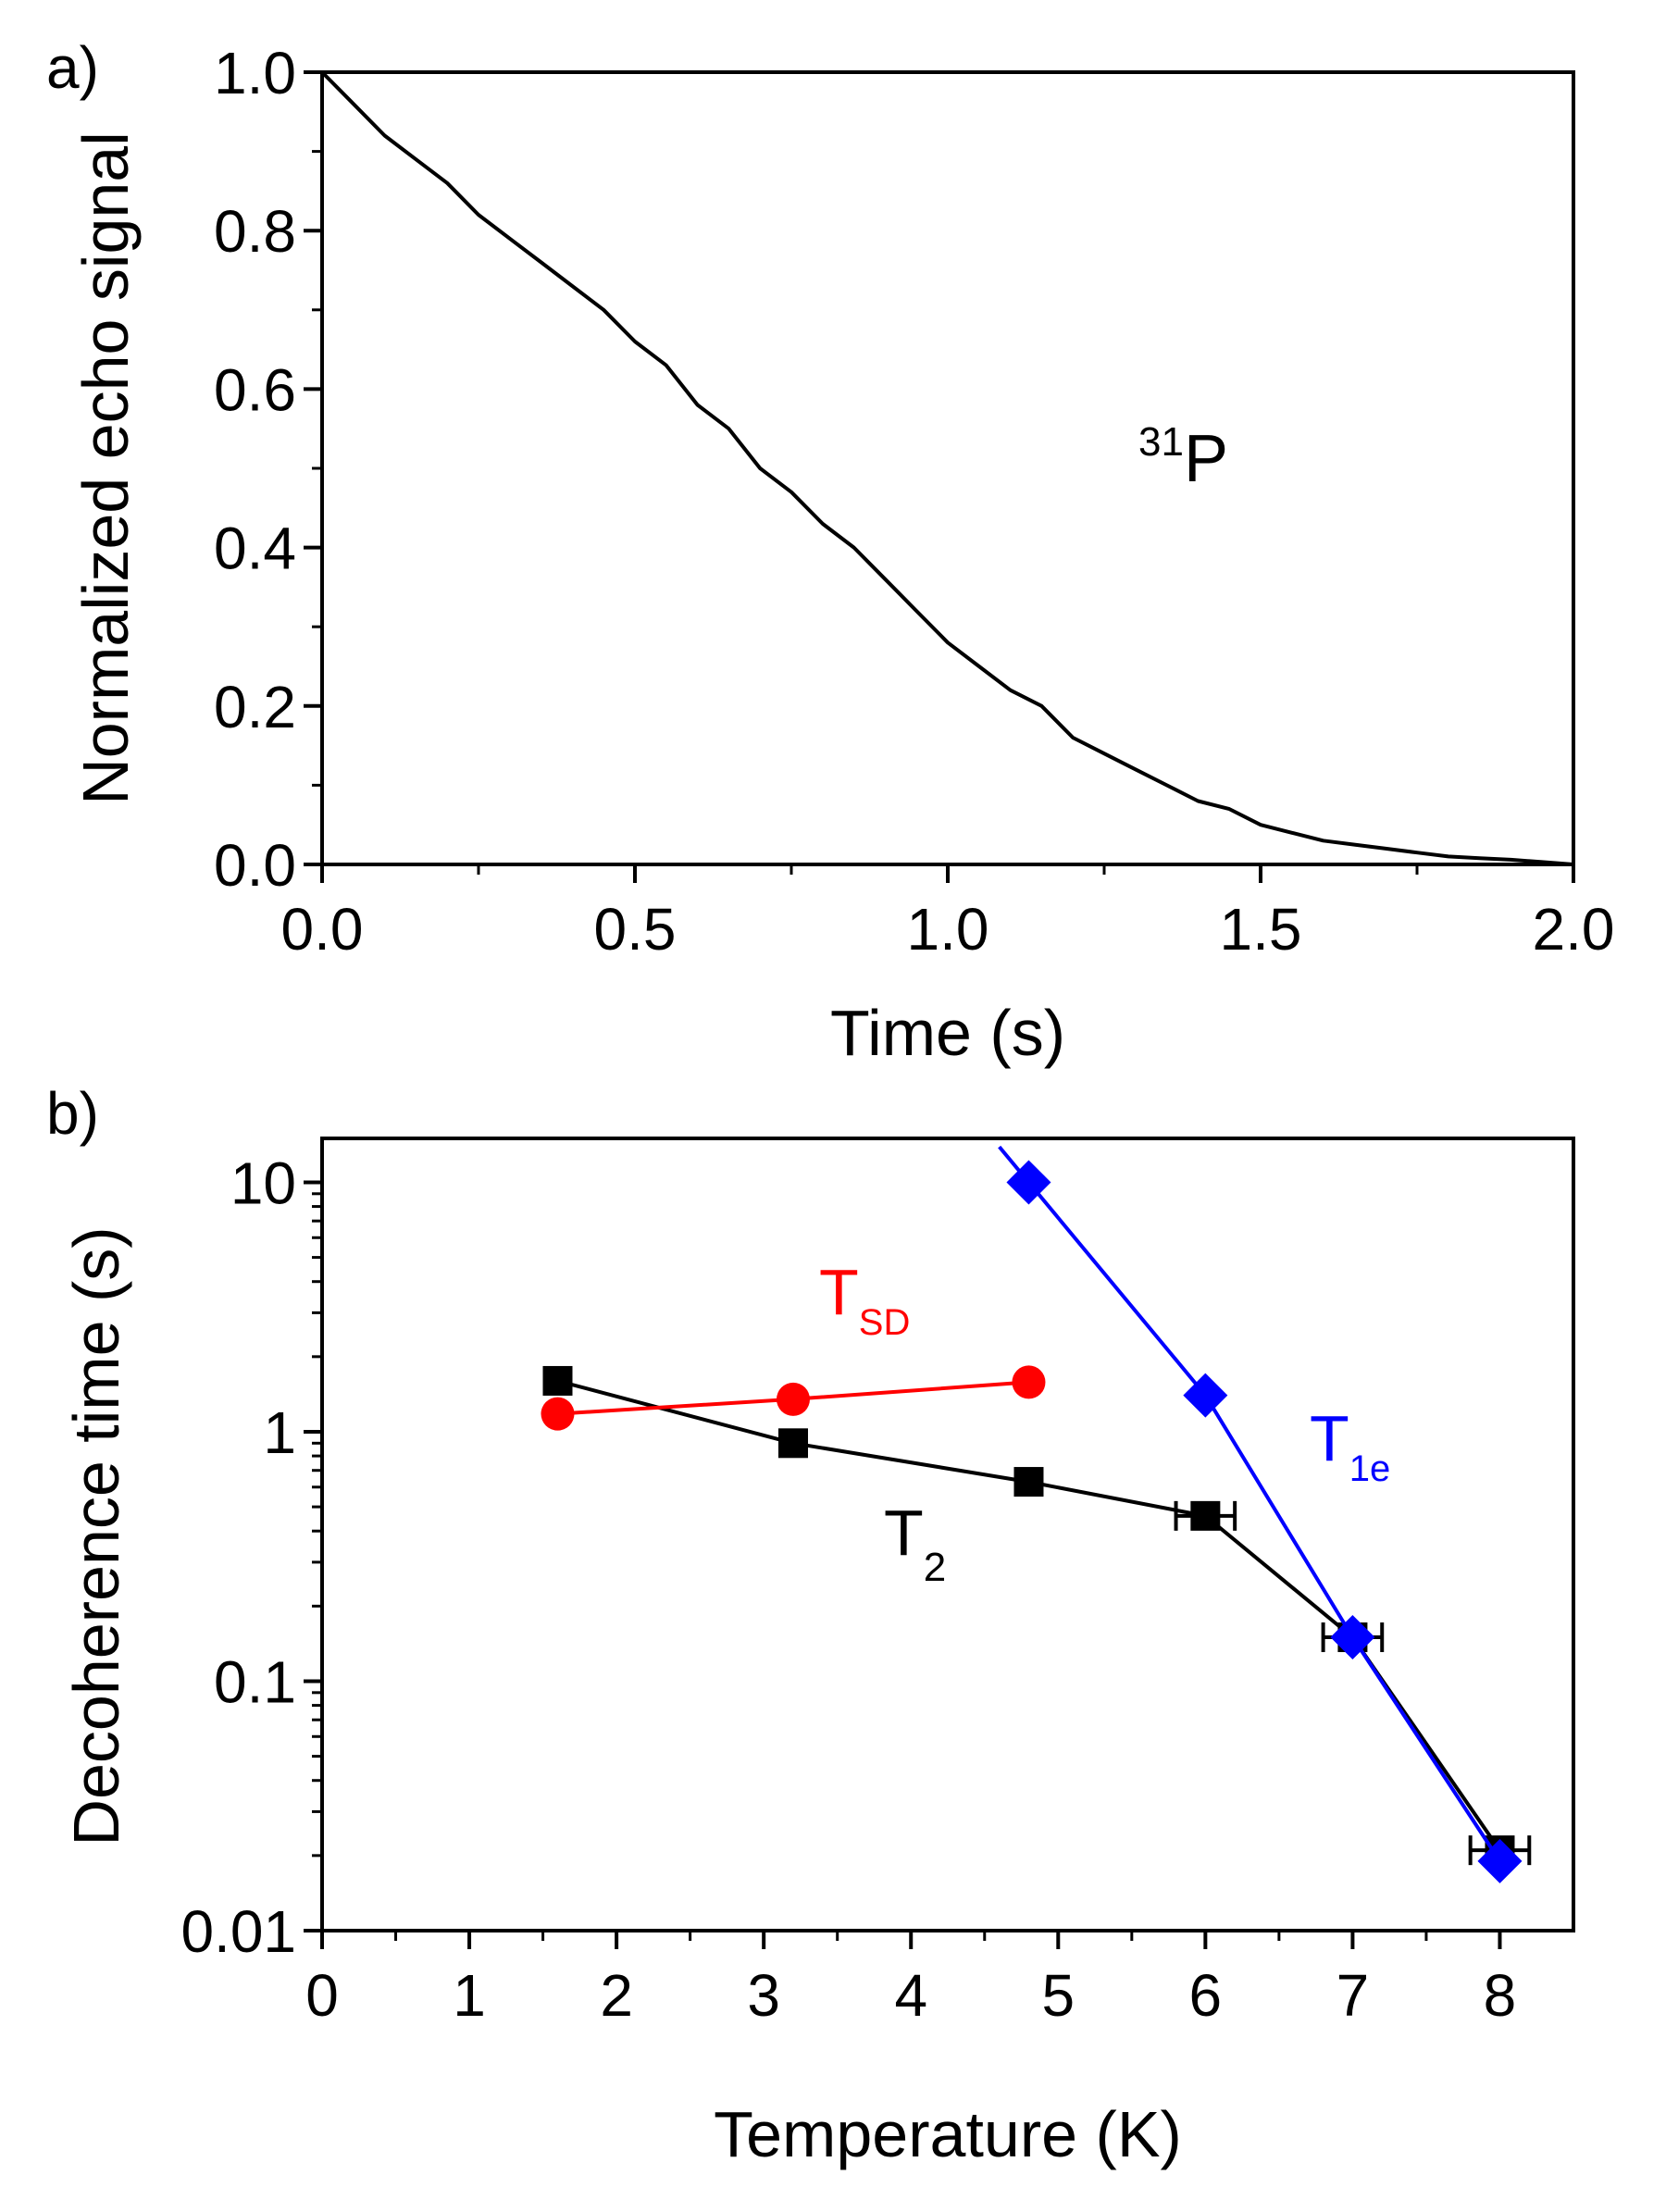 This screenshot has width=1666, height=2212. Describe the element at coordinates (911, 1995) in the screenshot. I see `panel-b-x-tick-label: 4` at that location.